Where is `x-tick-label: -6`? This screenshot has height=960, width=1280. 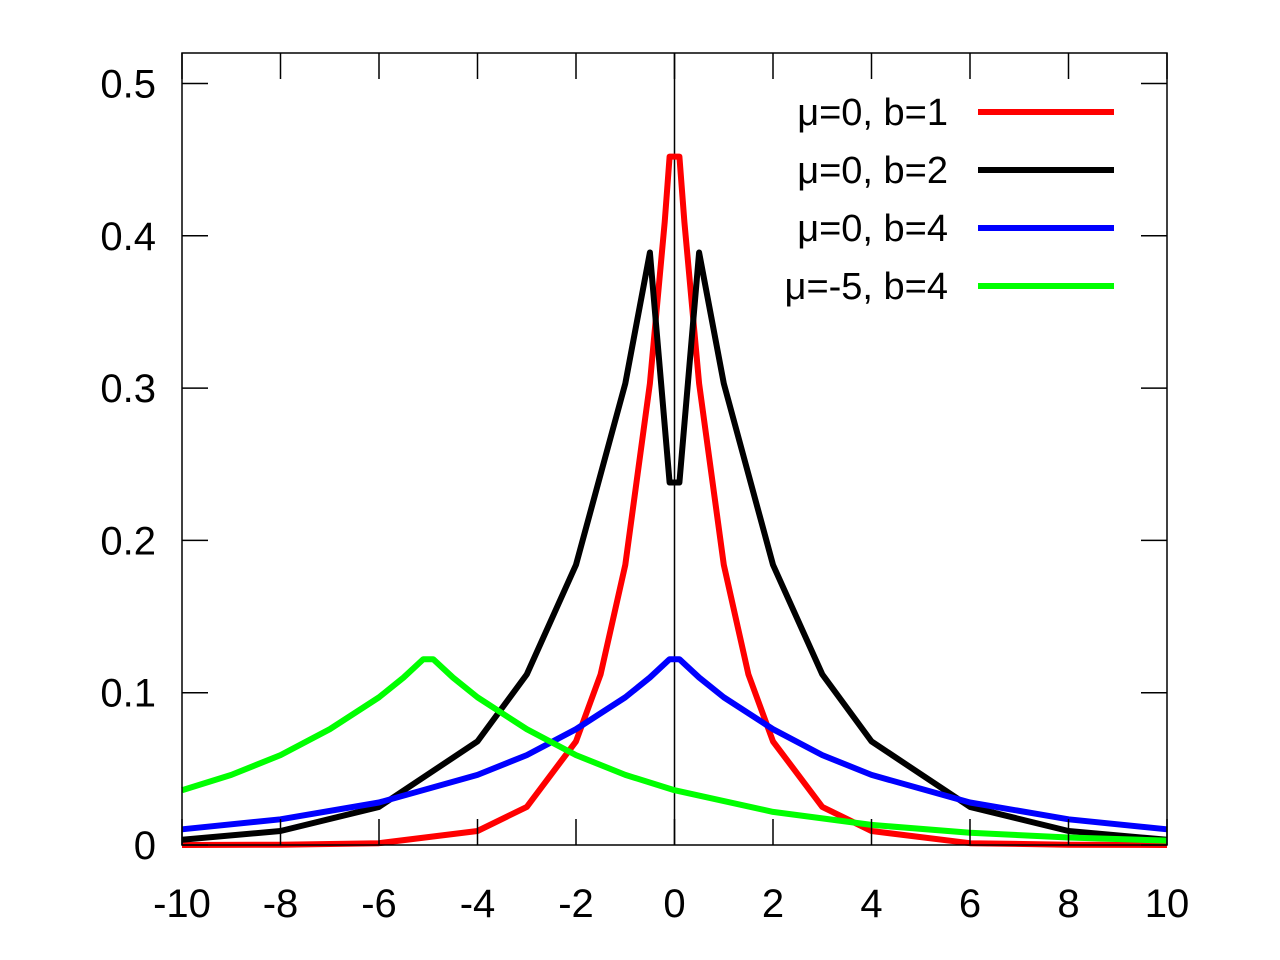
x-tick-label: -6 is located at coordinates (379, 904).